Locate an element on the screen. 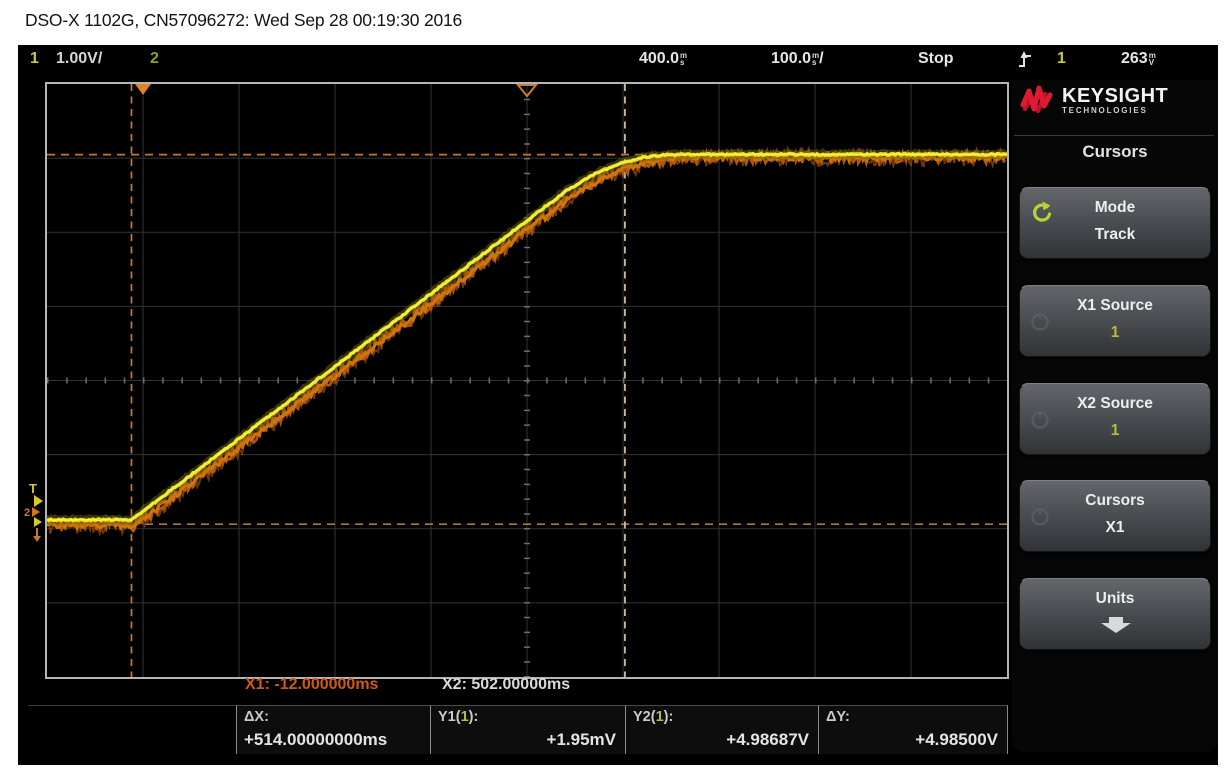  channel1-number: 1 is located at coordinates (34, 58).